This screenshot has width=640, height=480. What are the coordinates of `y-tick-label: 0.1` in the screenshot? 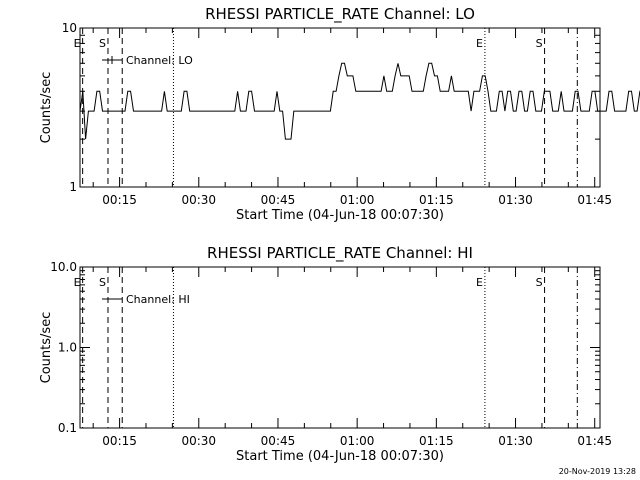 It's located at (67, 428).